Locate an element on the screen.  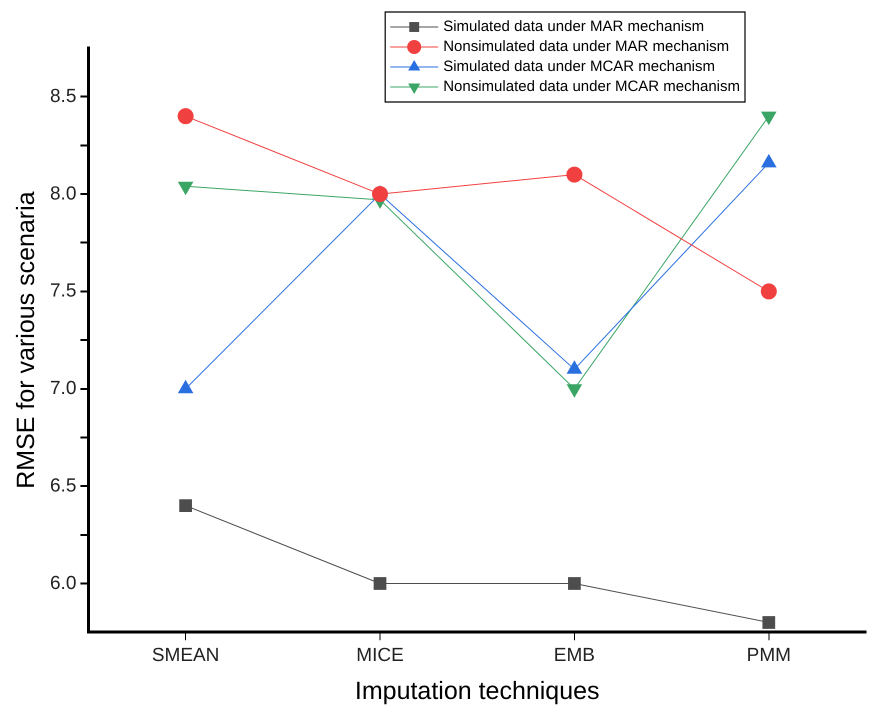
y-tick-label: 6.0 is located at coordinates (63, 583).